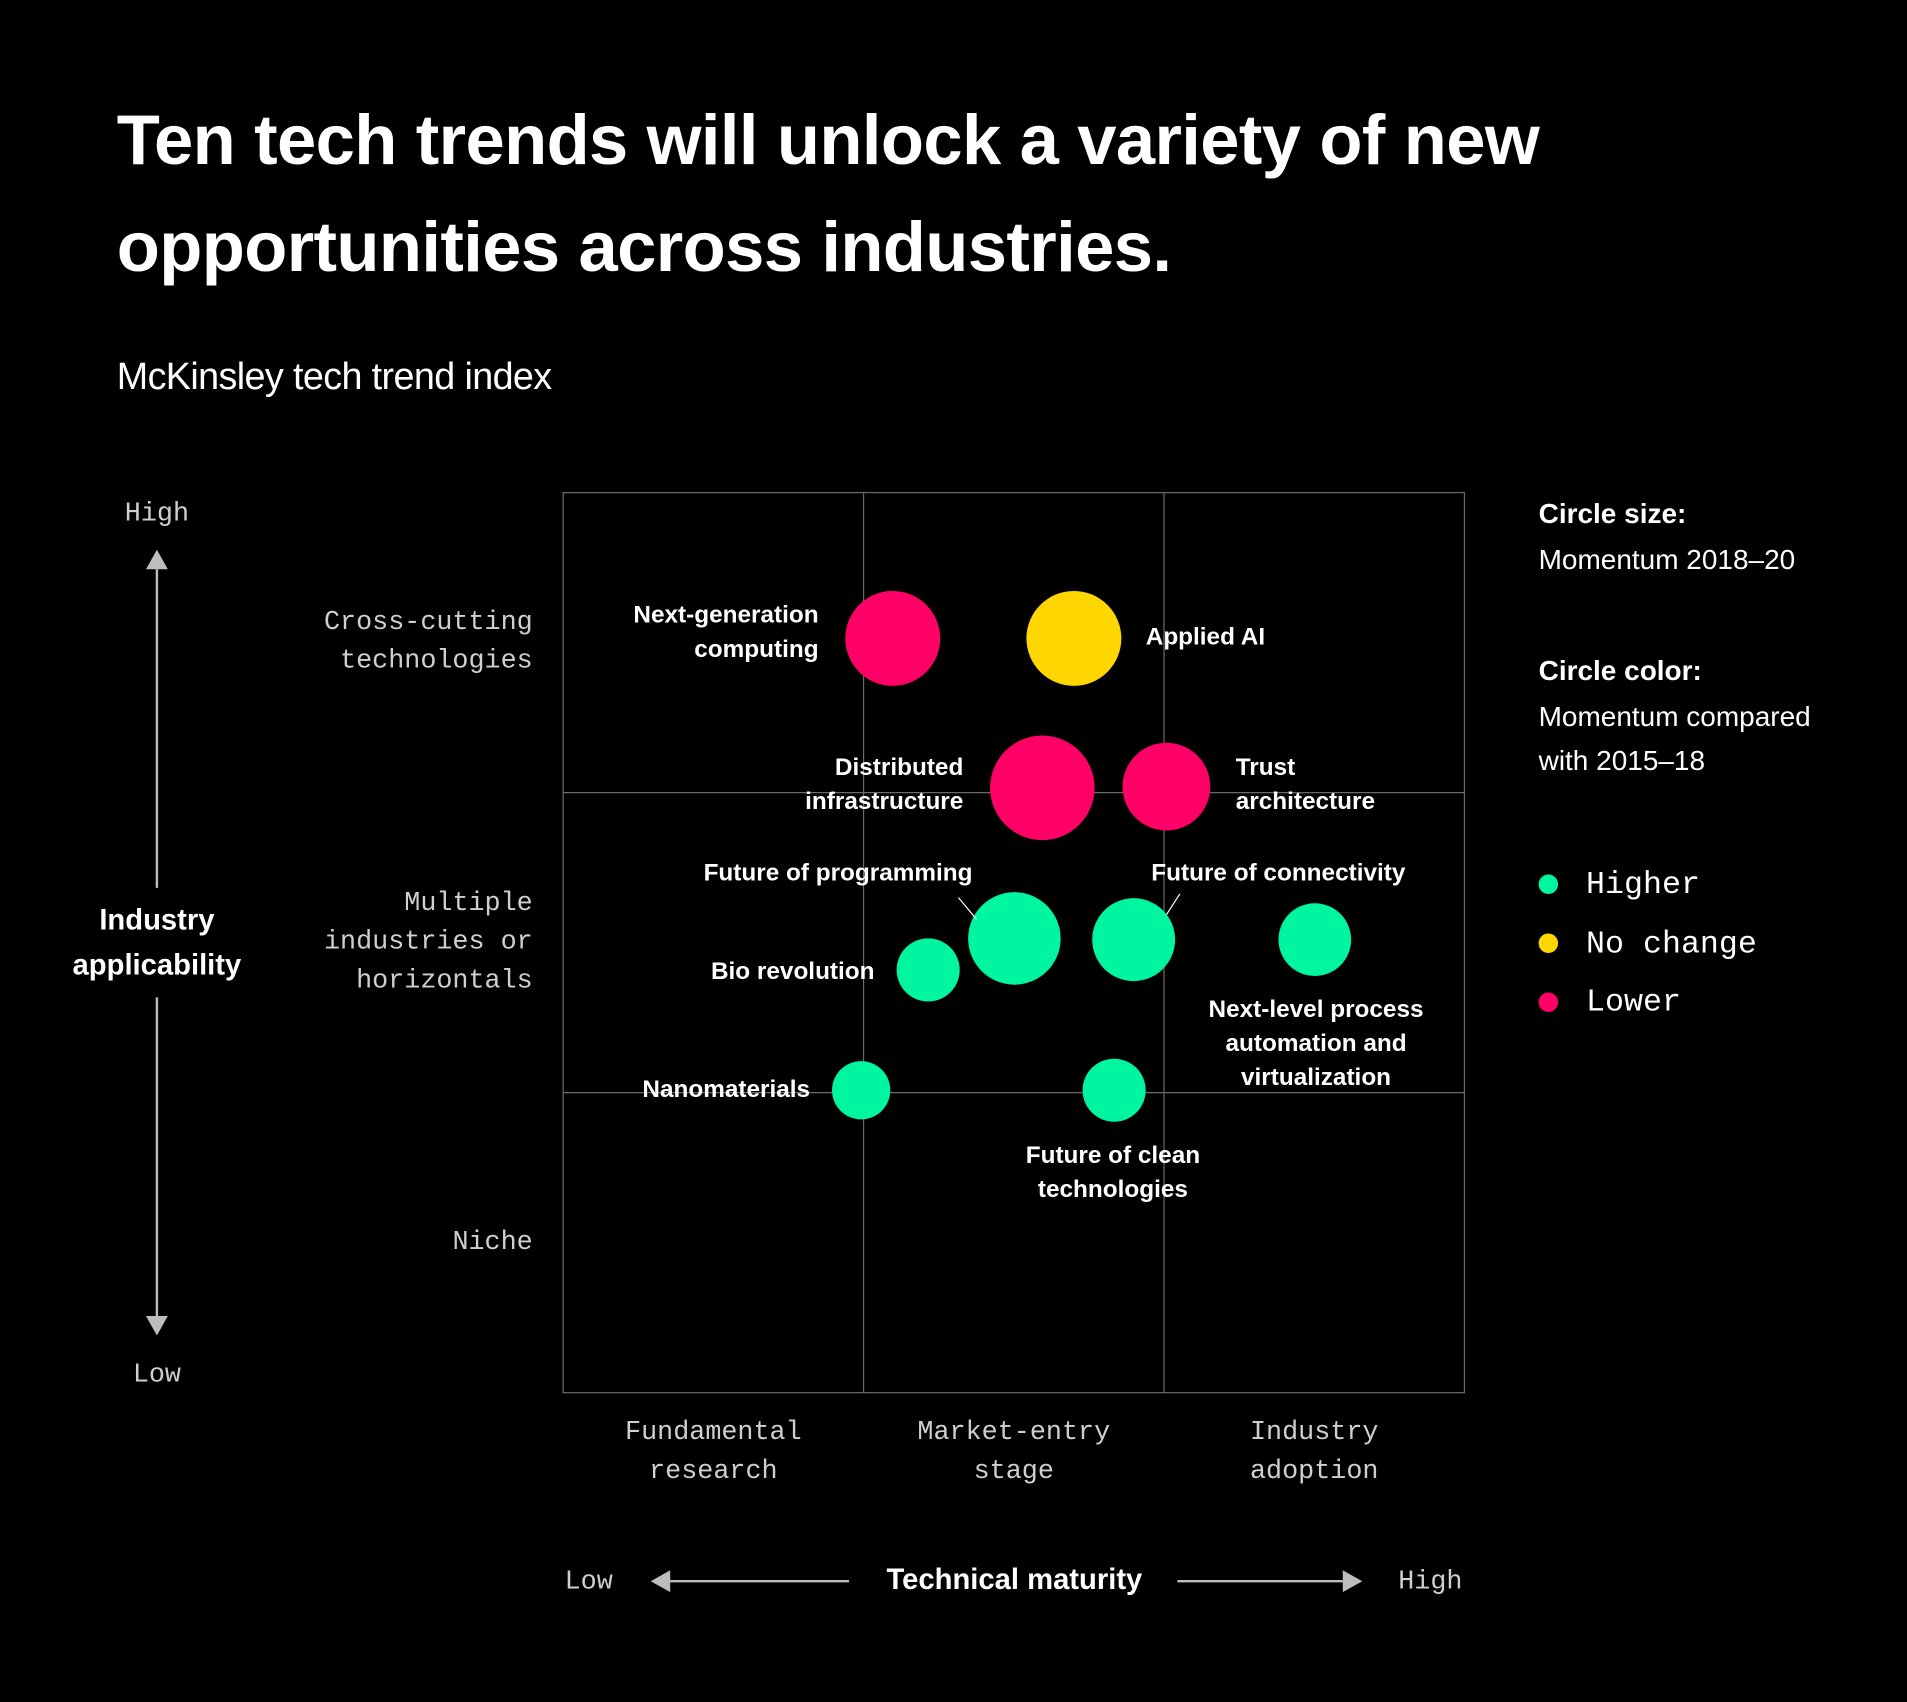 The width and height of the screenshot is (1907, 1702). I want to click on legend-label: No change, so click(1671, 943).